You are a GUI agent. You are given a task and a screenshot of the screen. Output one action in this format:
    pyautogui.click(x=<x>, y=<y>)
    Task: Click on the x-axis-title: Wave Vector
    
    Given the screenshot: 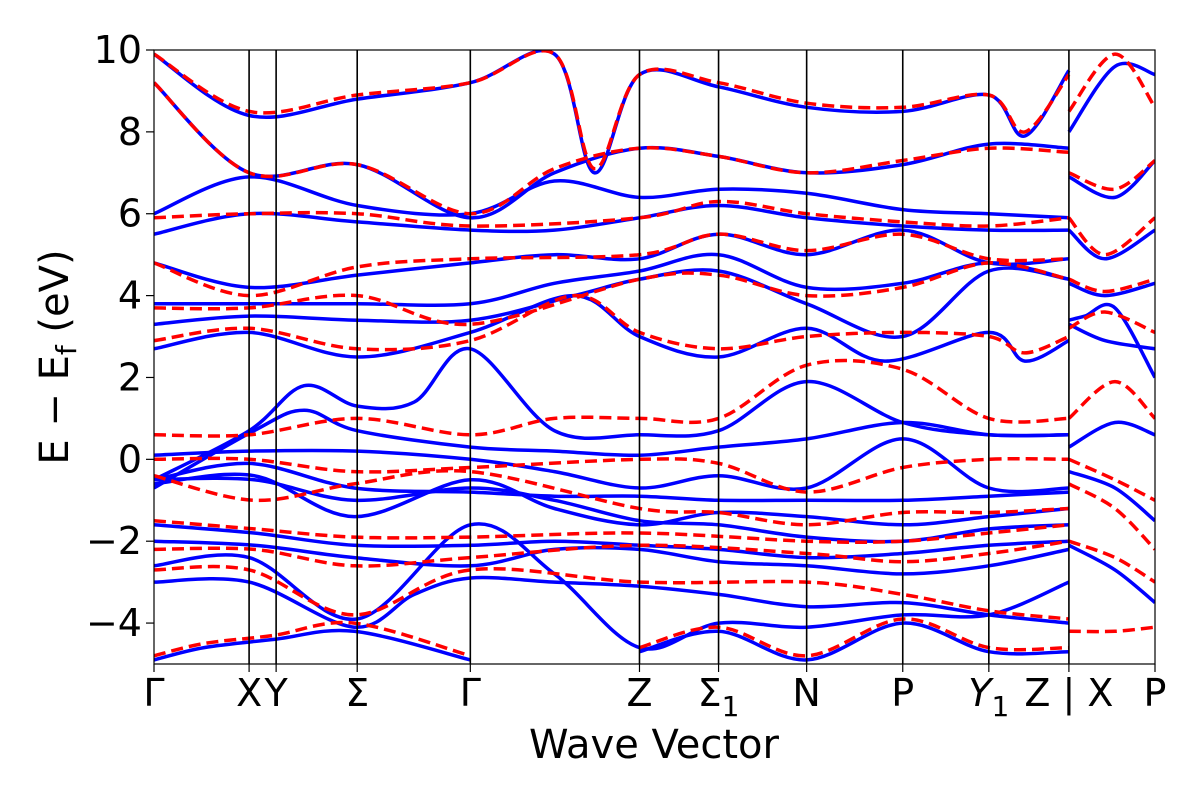 What is the action you would take?
    pyautogui.click(x=654, y=745)
    